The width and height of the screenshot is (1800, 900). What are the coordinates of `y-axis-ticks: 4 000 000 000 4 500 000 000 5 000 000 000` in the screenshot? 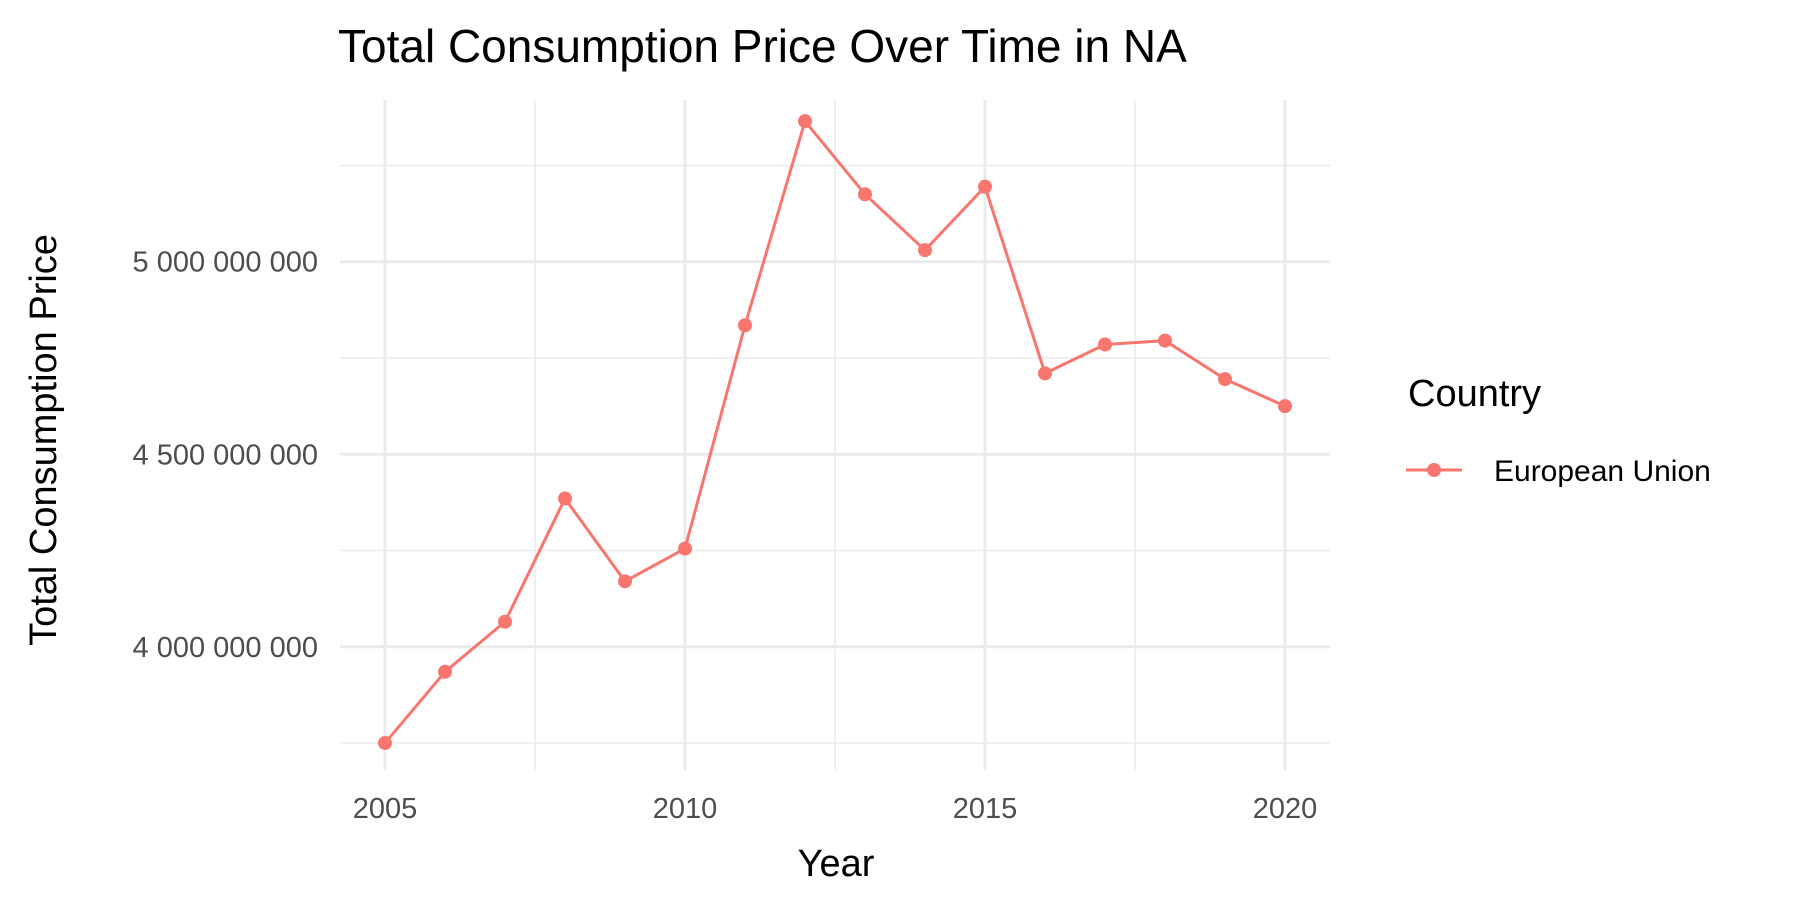 It's located at (225, 455).